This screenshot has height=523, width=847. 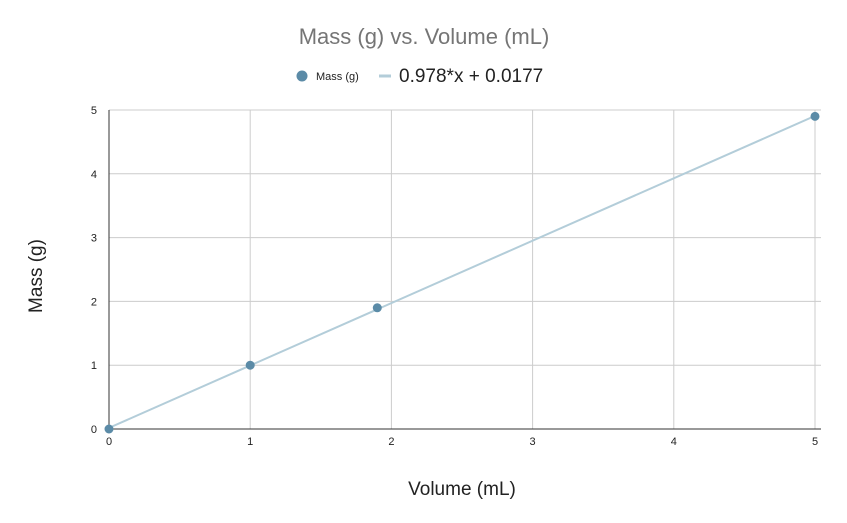 What do you see at coordinates (94, 430) in the screenshot?
I see `y-tick-label: 0` at bounding box center [94, 430].